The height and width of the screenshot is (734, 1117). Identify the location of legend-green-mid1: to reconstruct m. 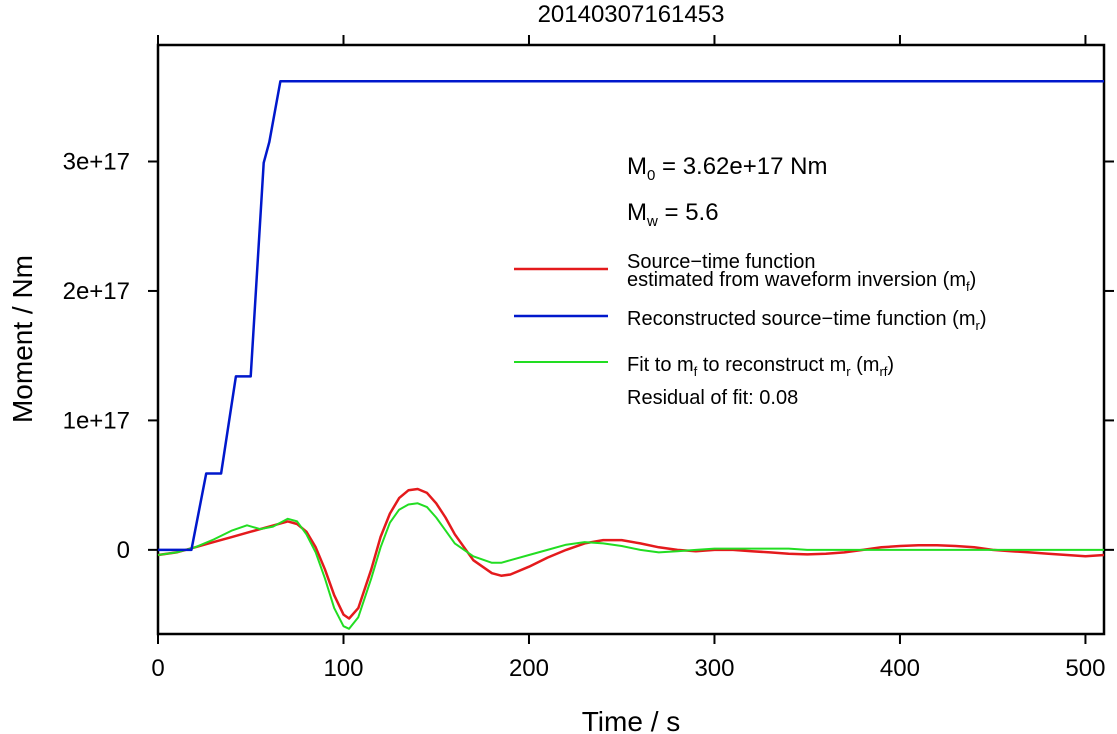
(771, 365).